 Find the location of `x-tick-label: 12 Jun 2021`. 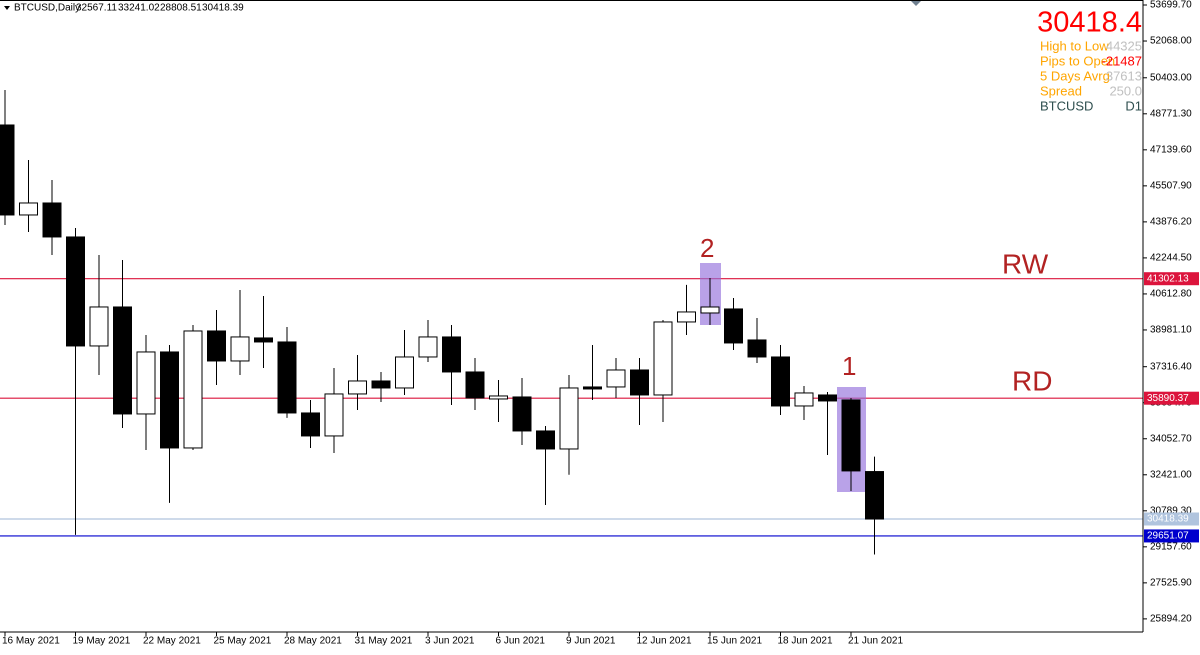

x-tick-label: 12 Jun 2021 is located at coordinates (664, 641).